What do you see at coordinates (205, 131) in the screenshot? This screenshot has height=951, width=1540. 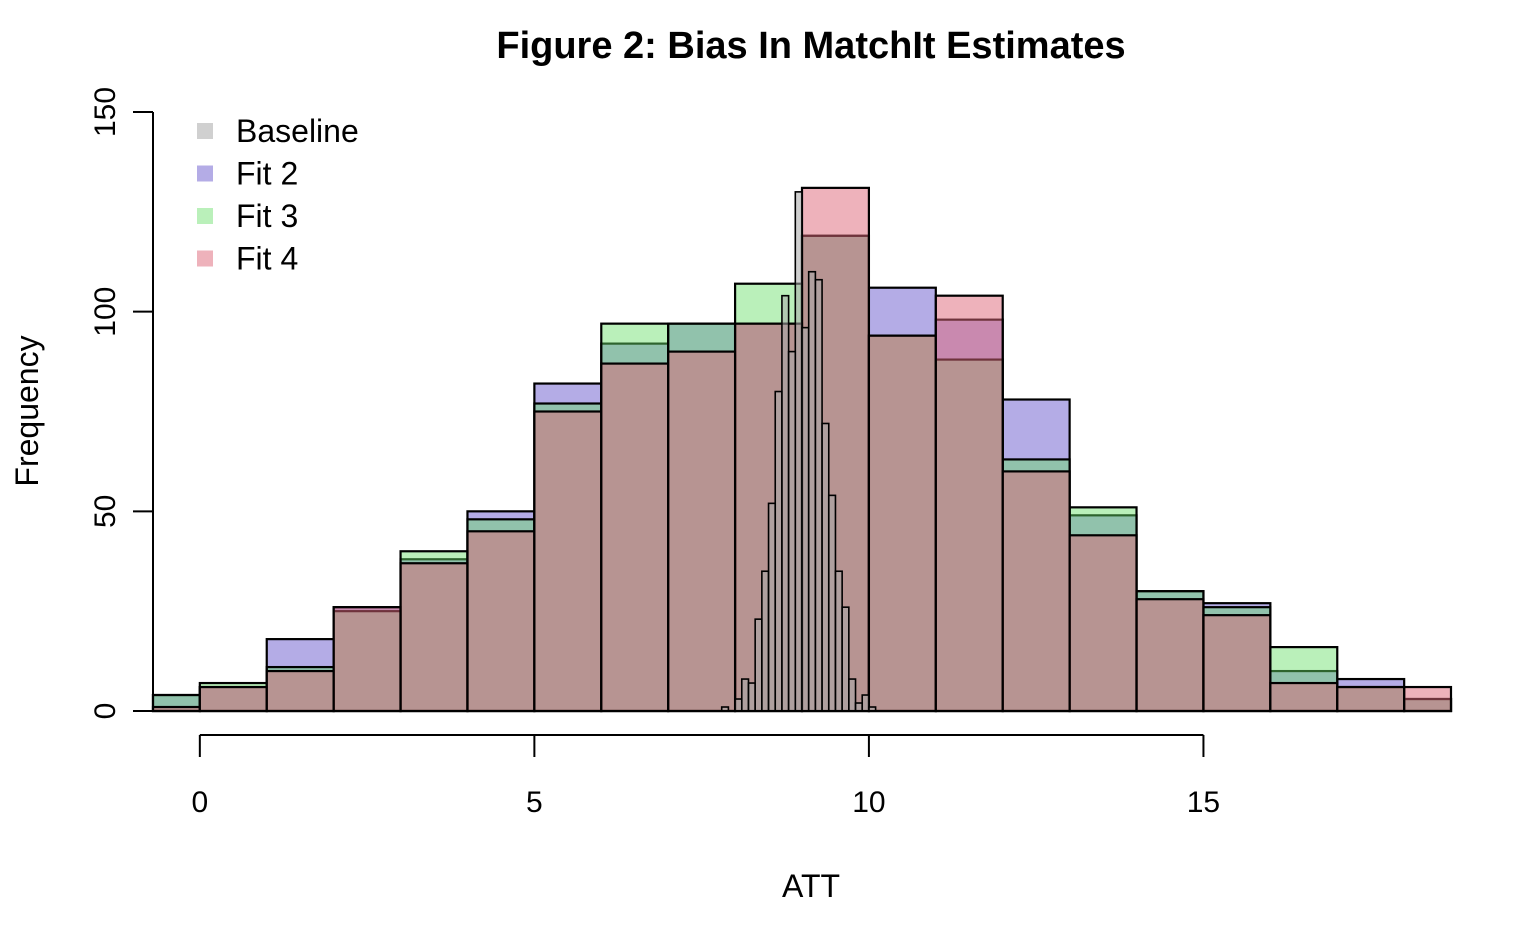 I see `legend-swatch-baseline` at bounding box center [205, 131].